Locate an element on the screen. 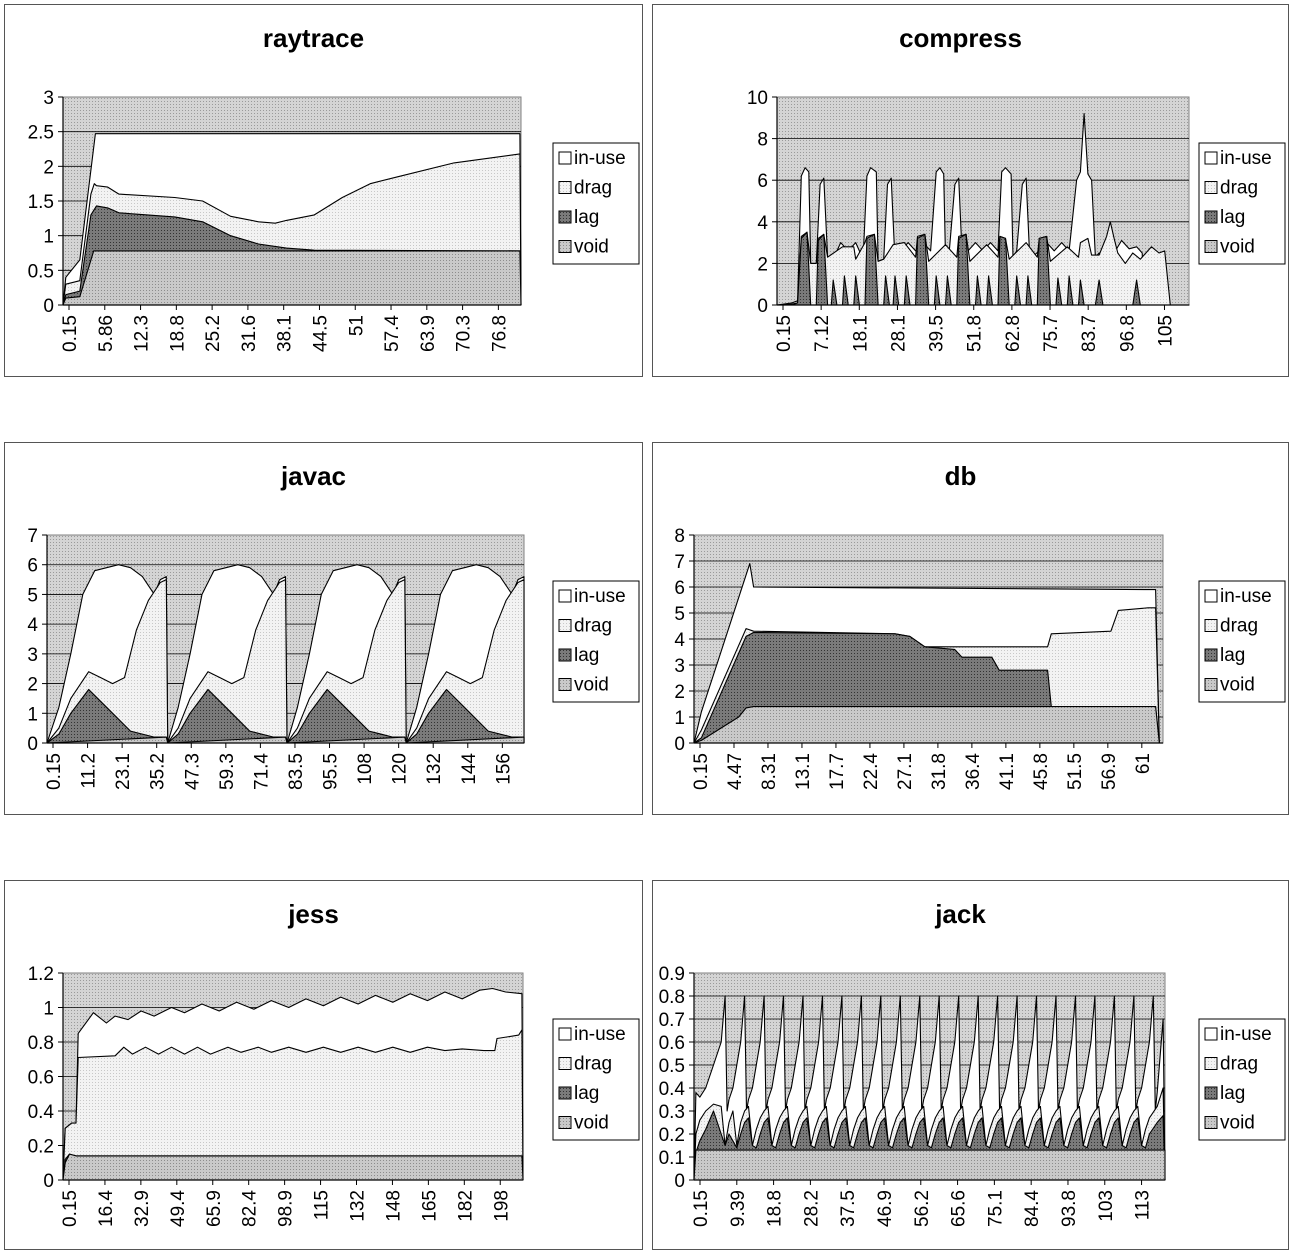  x-tick-label: 148 is located at coordinates (393, 1206).